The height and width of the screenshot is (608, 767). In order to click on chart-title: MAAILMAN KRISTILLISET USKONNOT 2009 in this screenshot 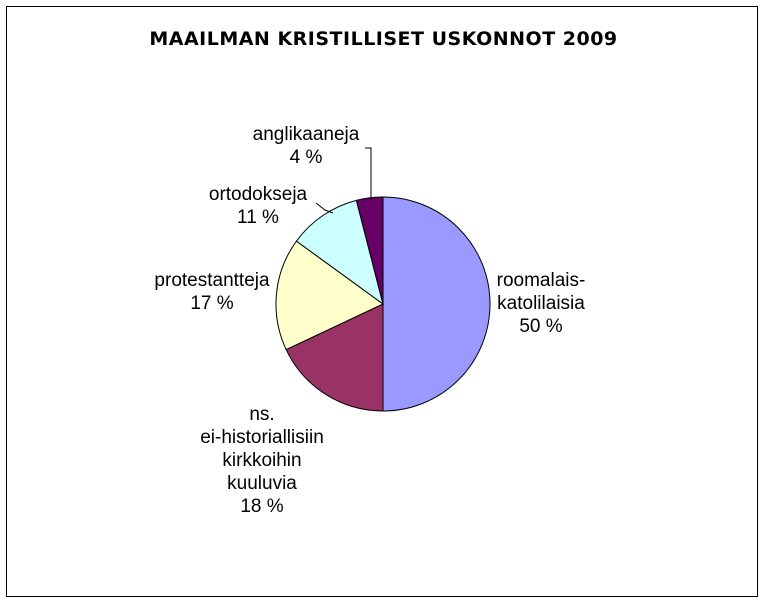, I will do `click(383, 39)`.